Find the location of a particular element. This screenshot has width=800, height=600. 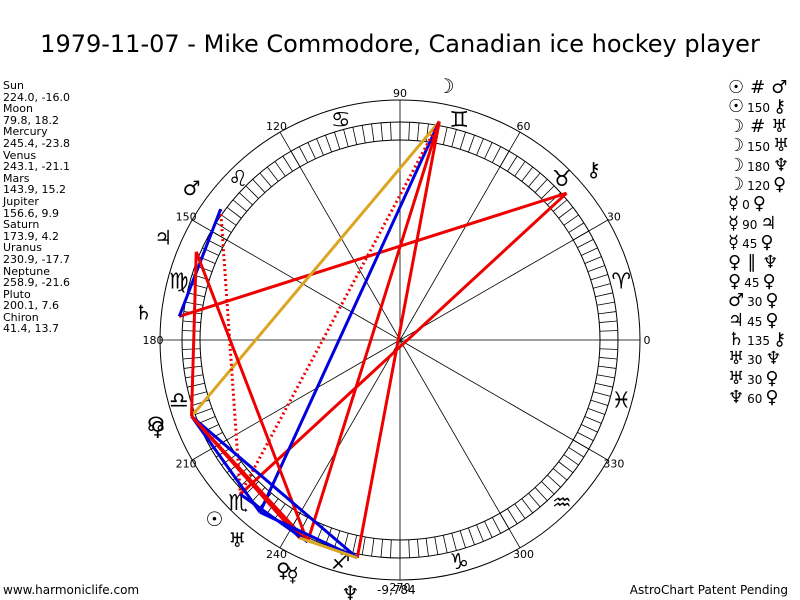

zodiac-sign-icon: ♈ is located at coordinates (621, 282).